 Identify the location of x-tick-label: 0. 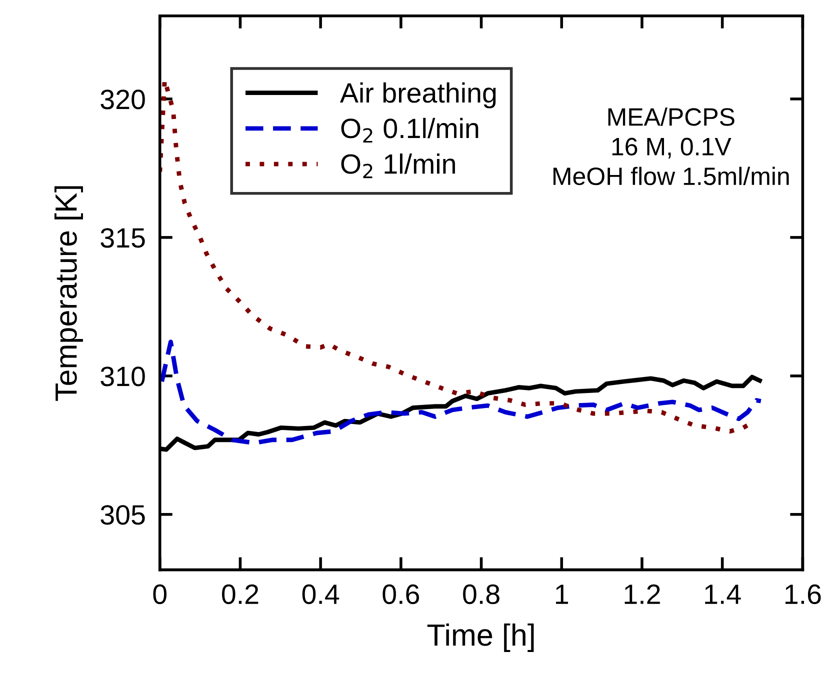
(160, 594).